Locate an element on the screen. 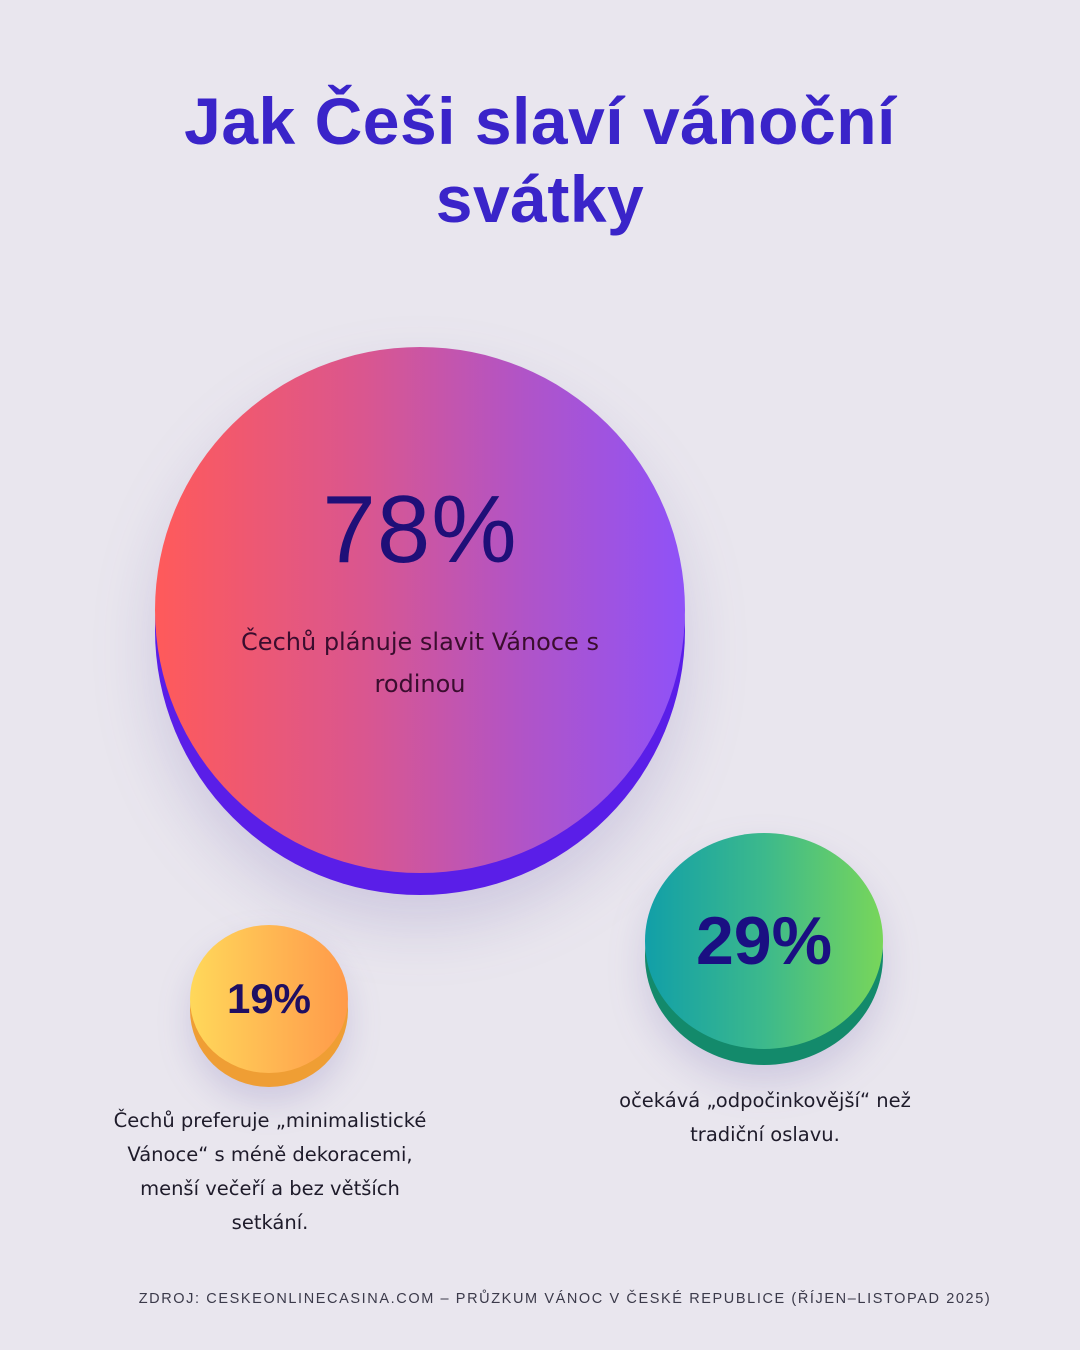 Image resolution: width=1080 pixels, height=1350 pixels. stat-description: Čechů plánuje slavit Vánoce s rodinou is located at coordinates (420, 663).